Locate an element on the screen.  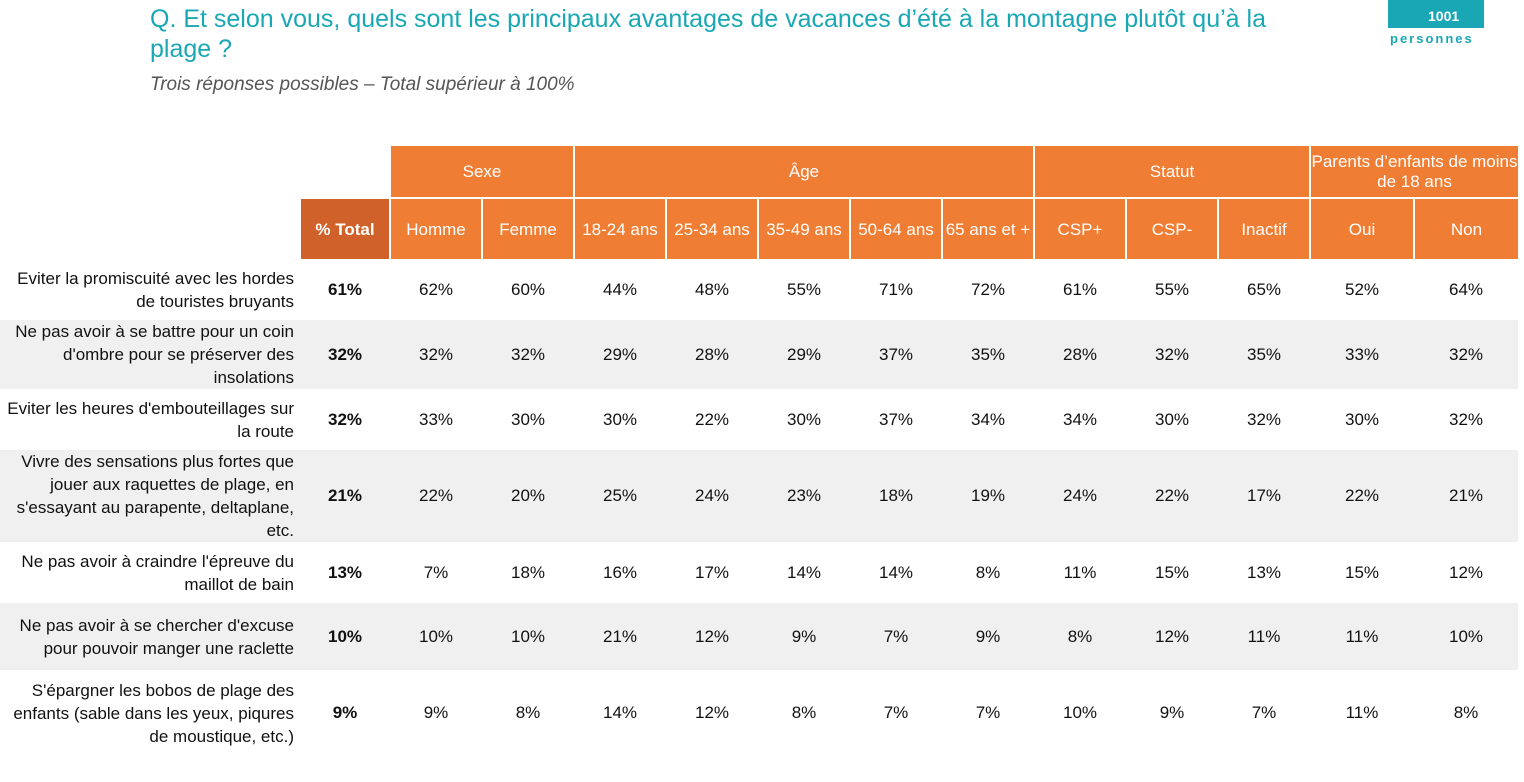
badge-box is located at coordinates (1436, 14).